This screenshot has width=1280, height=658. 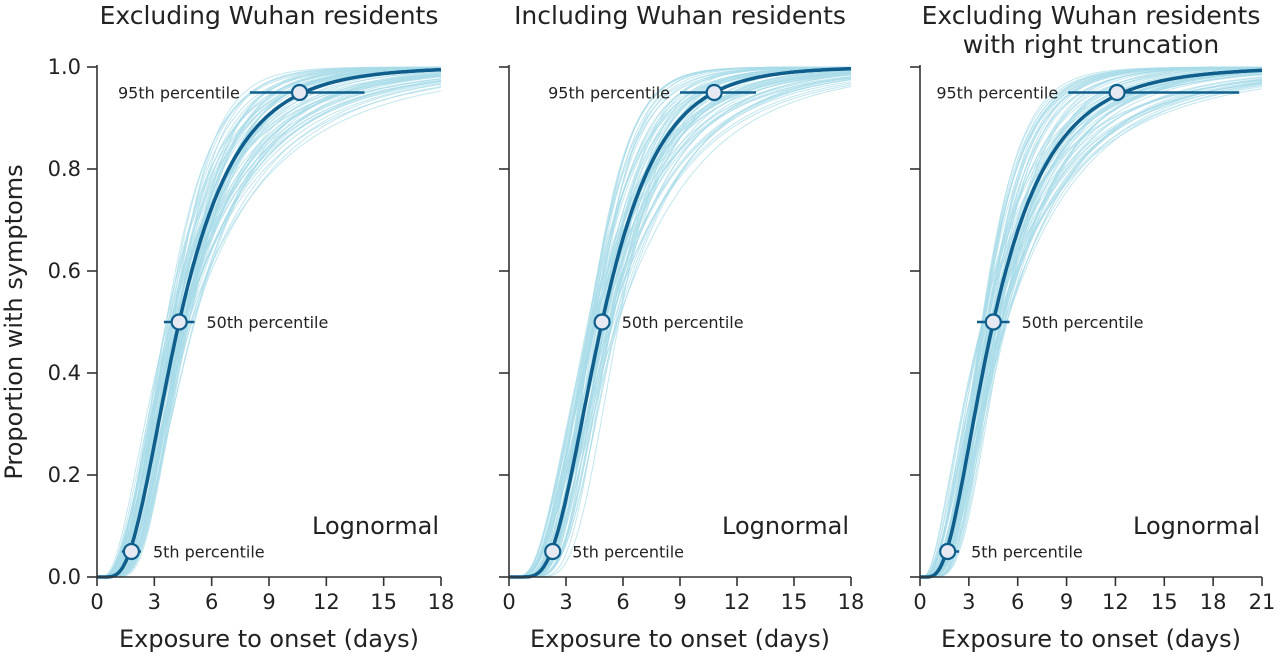 What do you see at coordinates (680, 15) in the screenshot?
I see `chart-title: Including Wuhan residents` at bounding box center [680, 15].